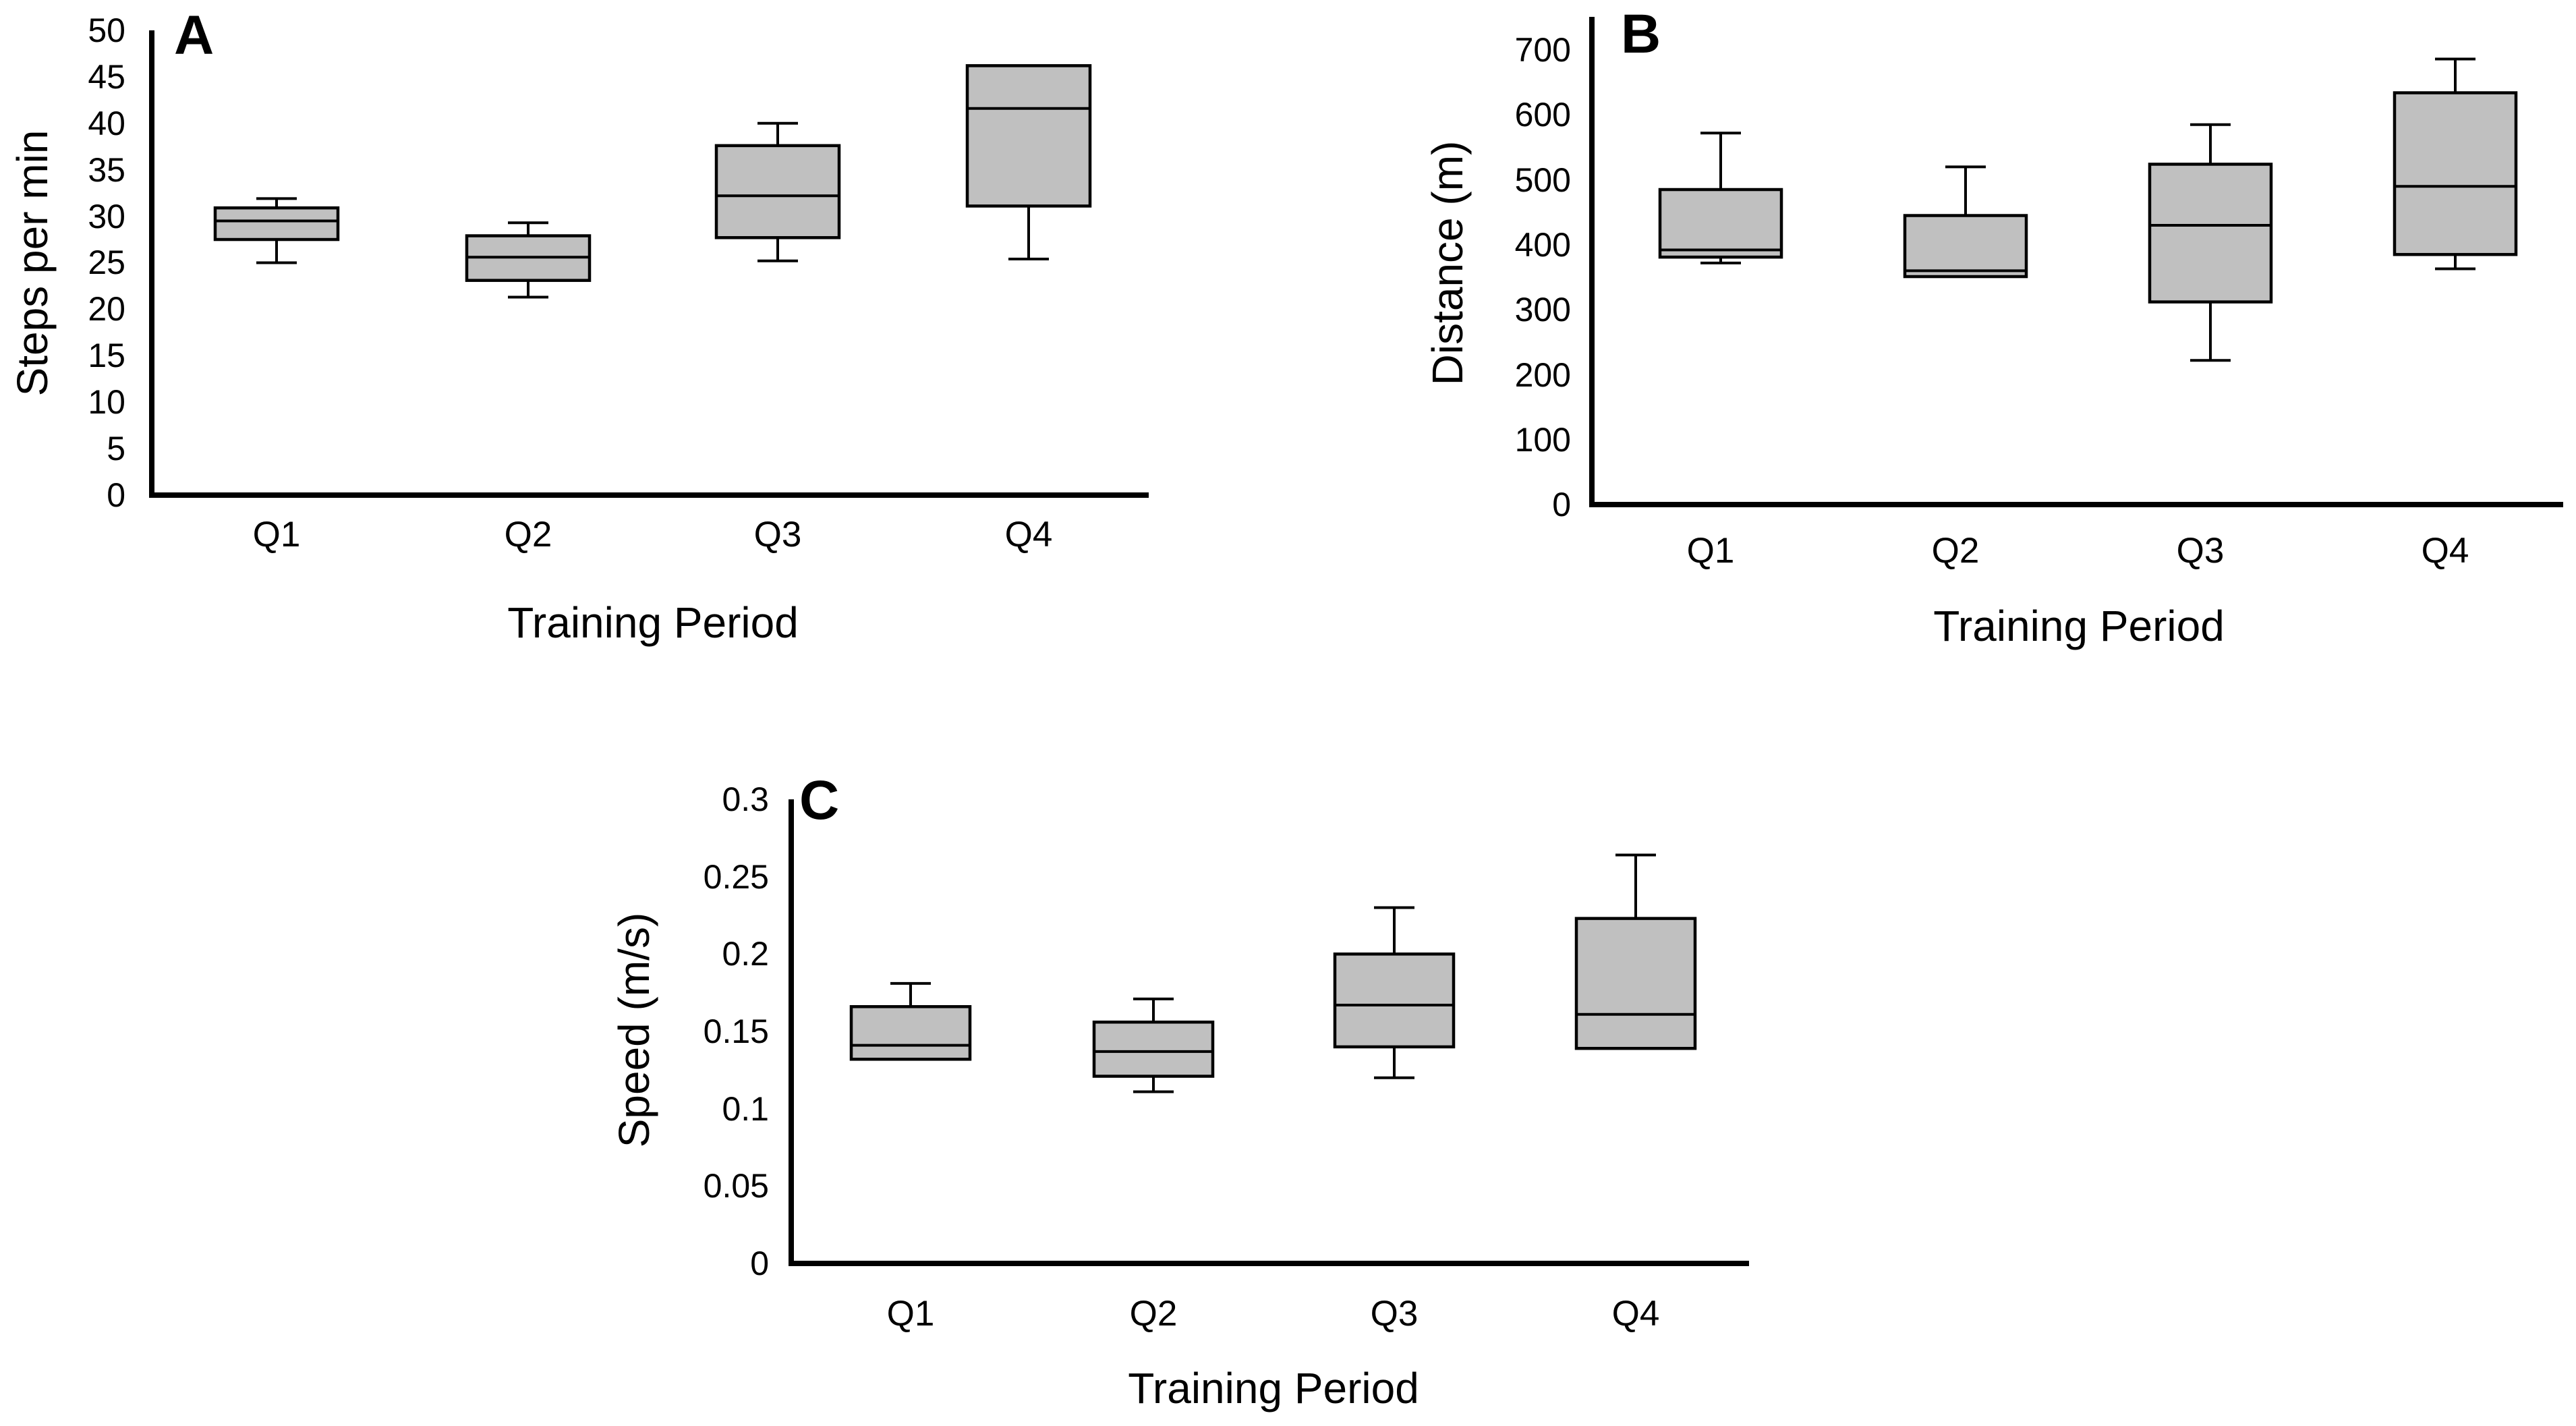 This screenshot has height=1426, width=2576. Describe the element at coordinates (1395, 1314) in the screenshot. I see `panel-c-x-tick-label: Q3` at that location.